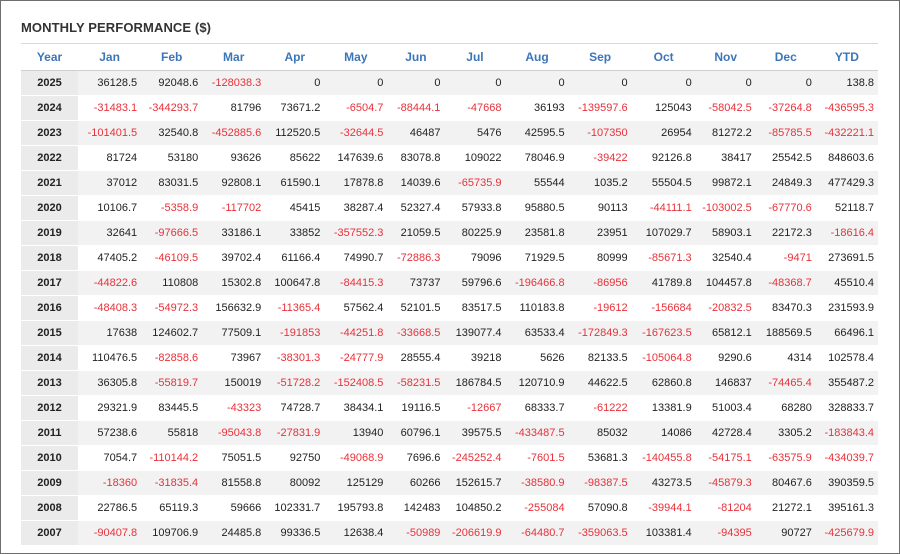 This screenshot has height=554, width=900. I want to click on month-value-cell: 17638, so click(110, 333).